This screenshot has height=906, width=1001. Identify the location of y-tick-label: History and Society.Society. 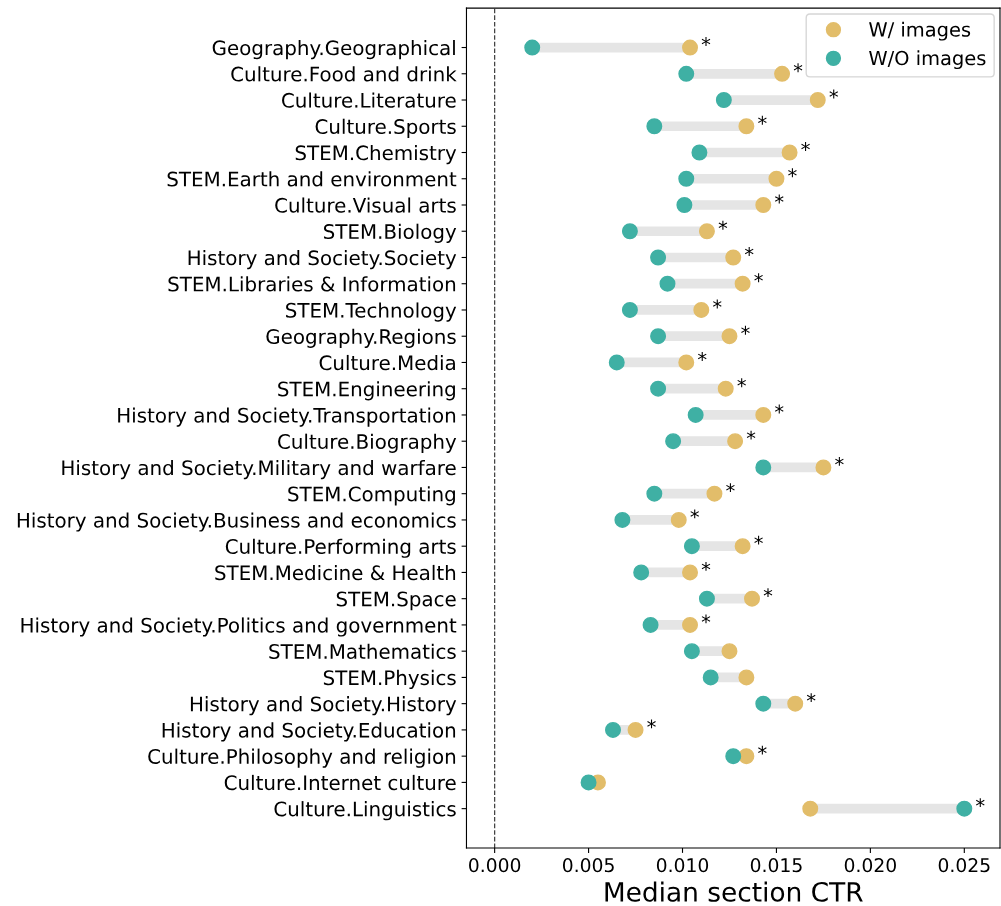
(322, 259).